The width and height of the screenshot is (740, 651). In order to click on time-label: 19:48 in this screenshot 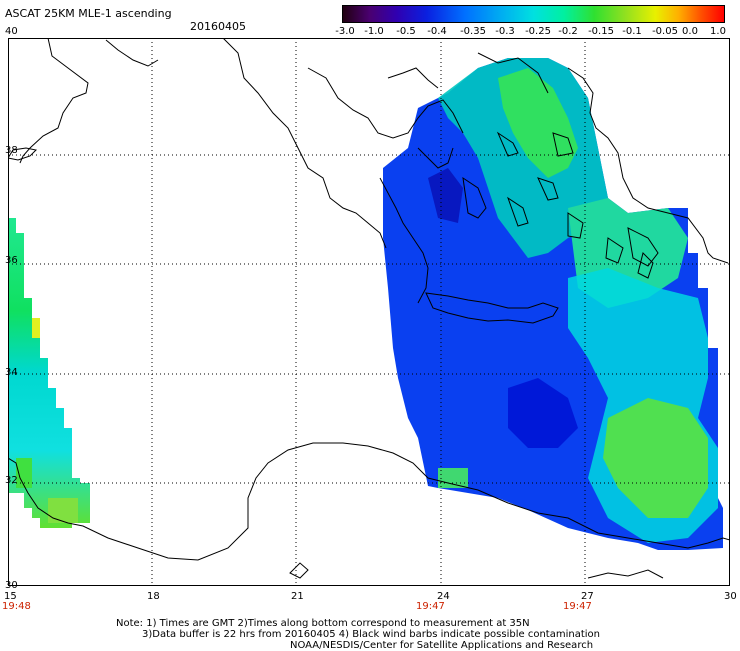, I will do `click(16, 606)`.